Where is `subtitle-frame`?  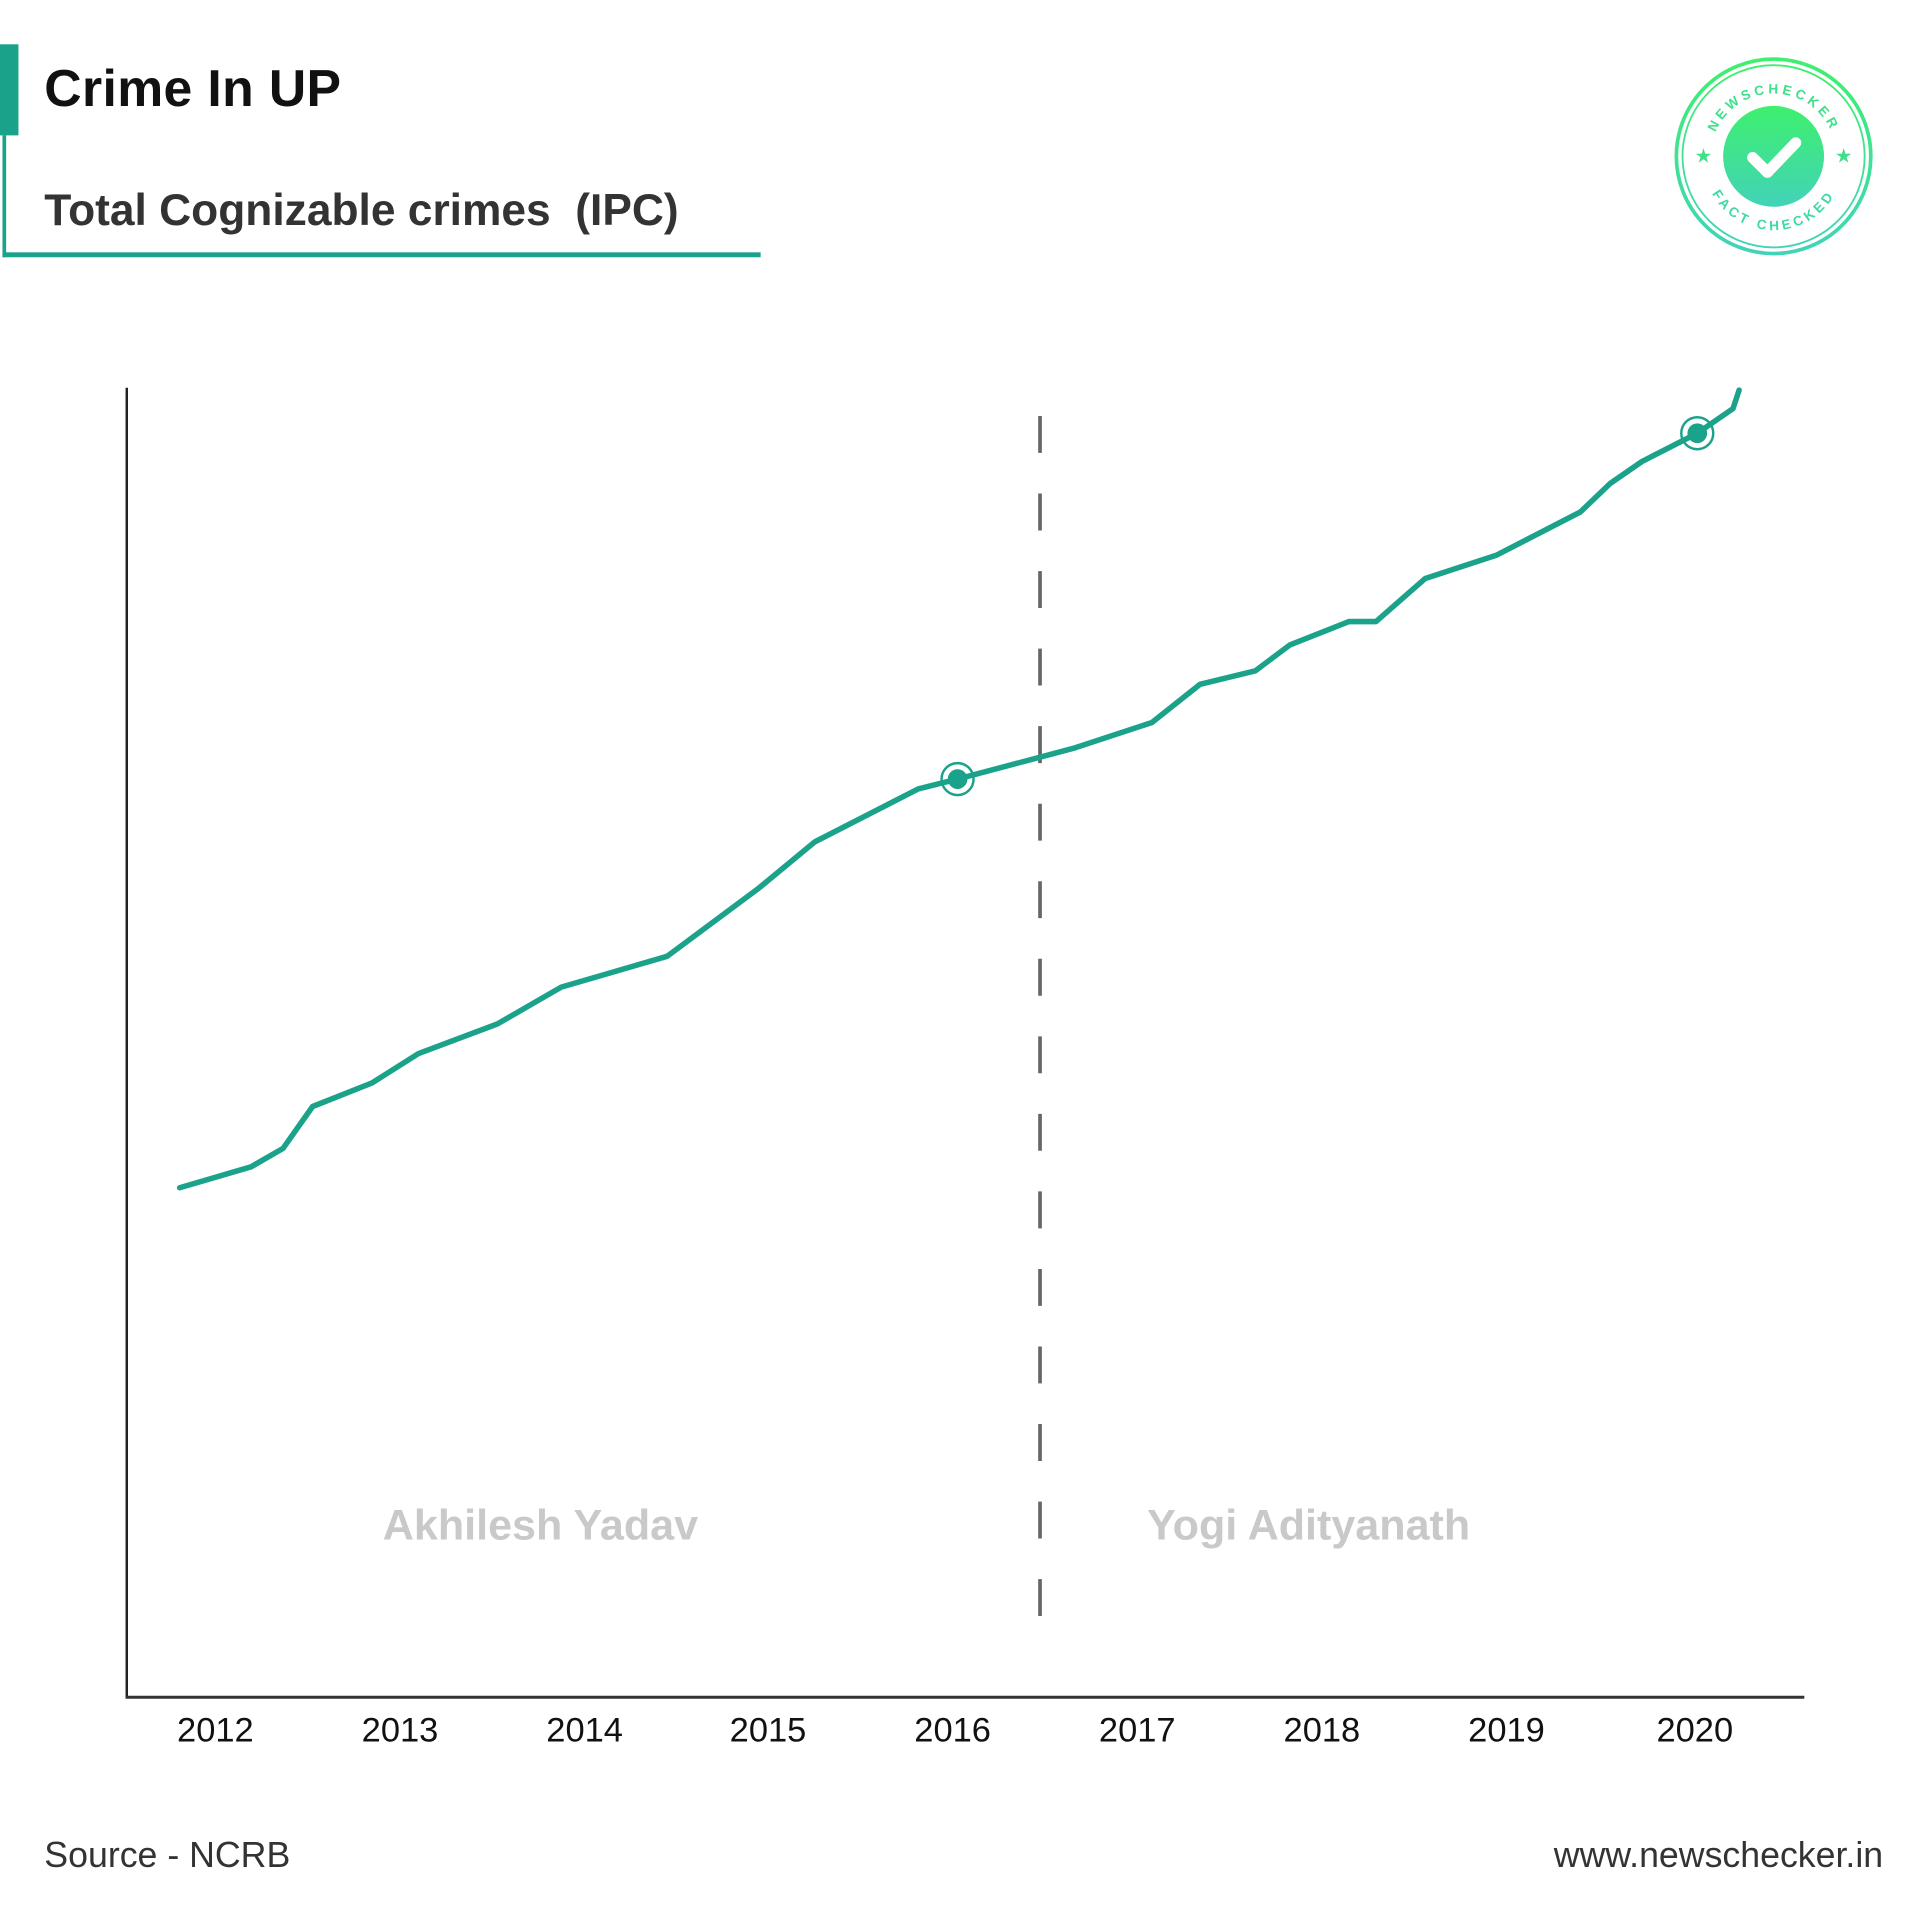
subtitle-frame is located at coordinates (381, 196).